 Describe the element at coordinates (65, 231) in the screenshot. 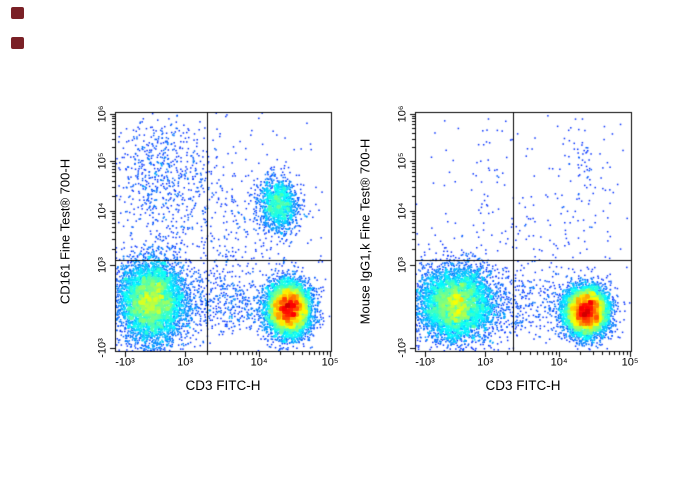

I see `left-y-axis-label: CD161 Fine Test® 700-H` at that location.